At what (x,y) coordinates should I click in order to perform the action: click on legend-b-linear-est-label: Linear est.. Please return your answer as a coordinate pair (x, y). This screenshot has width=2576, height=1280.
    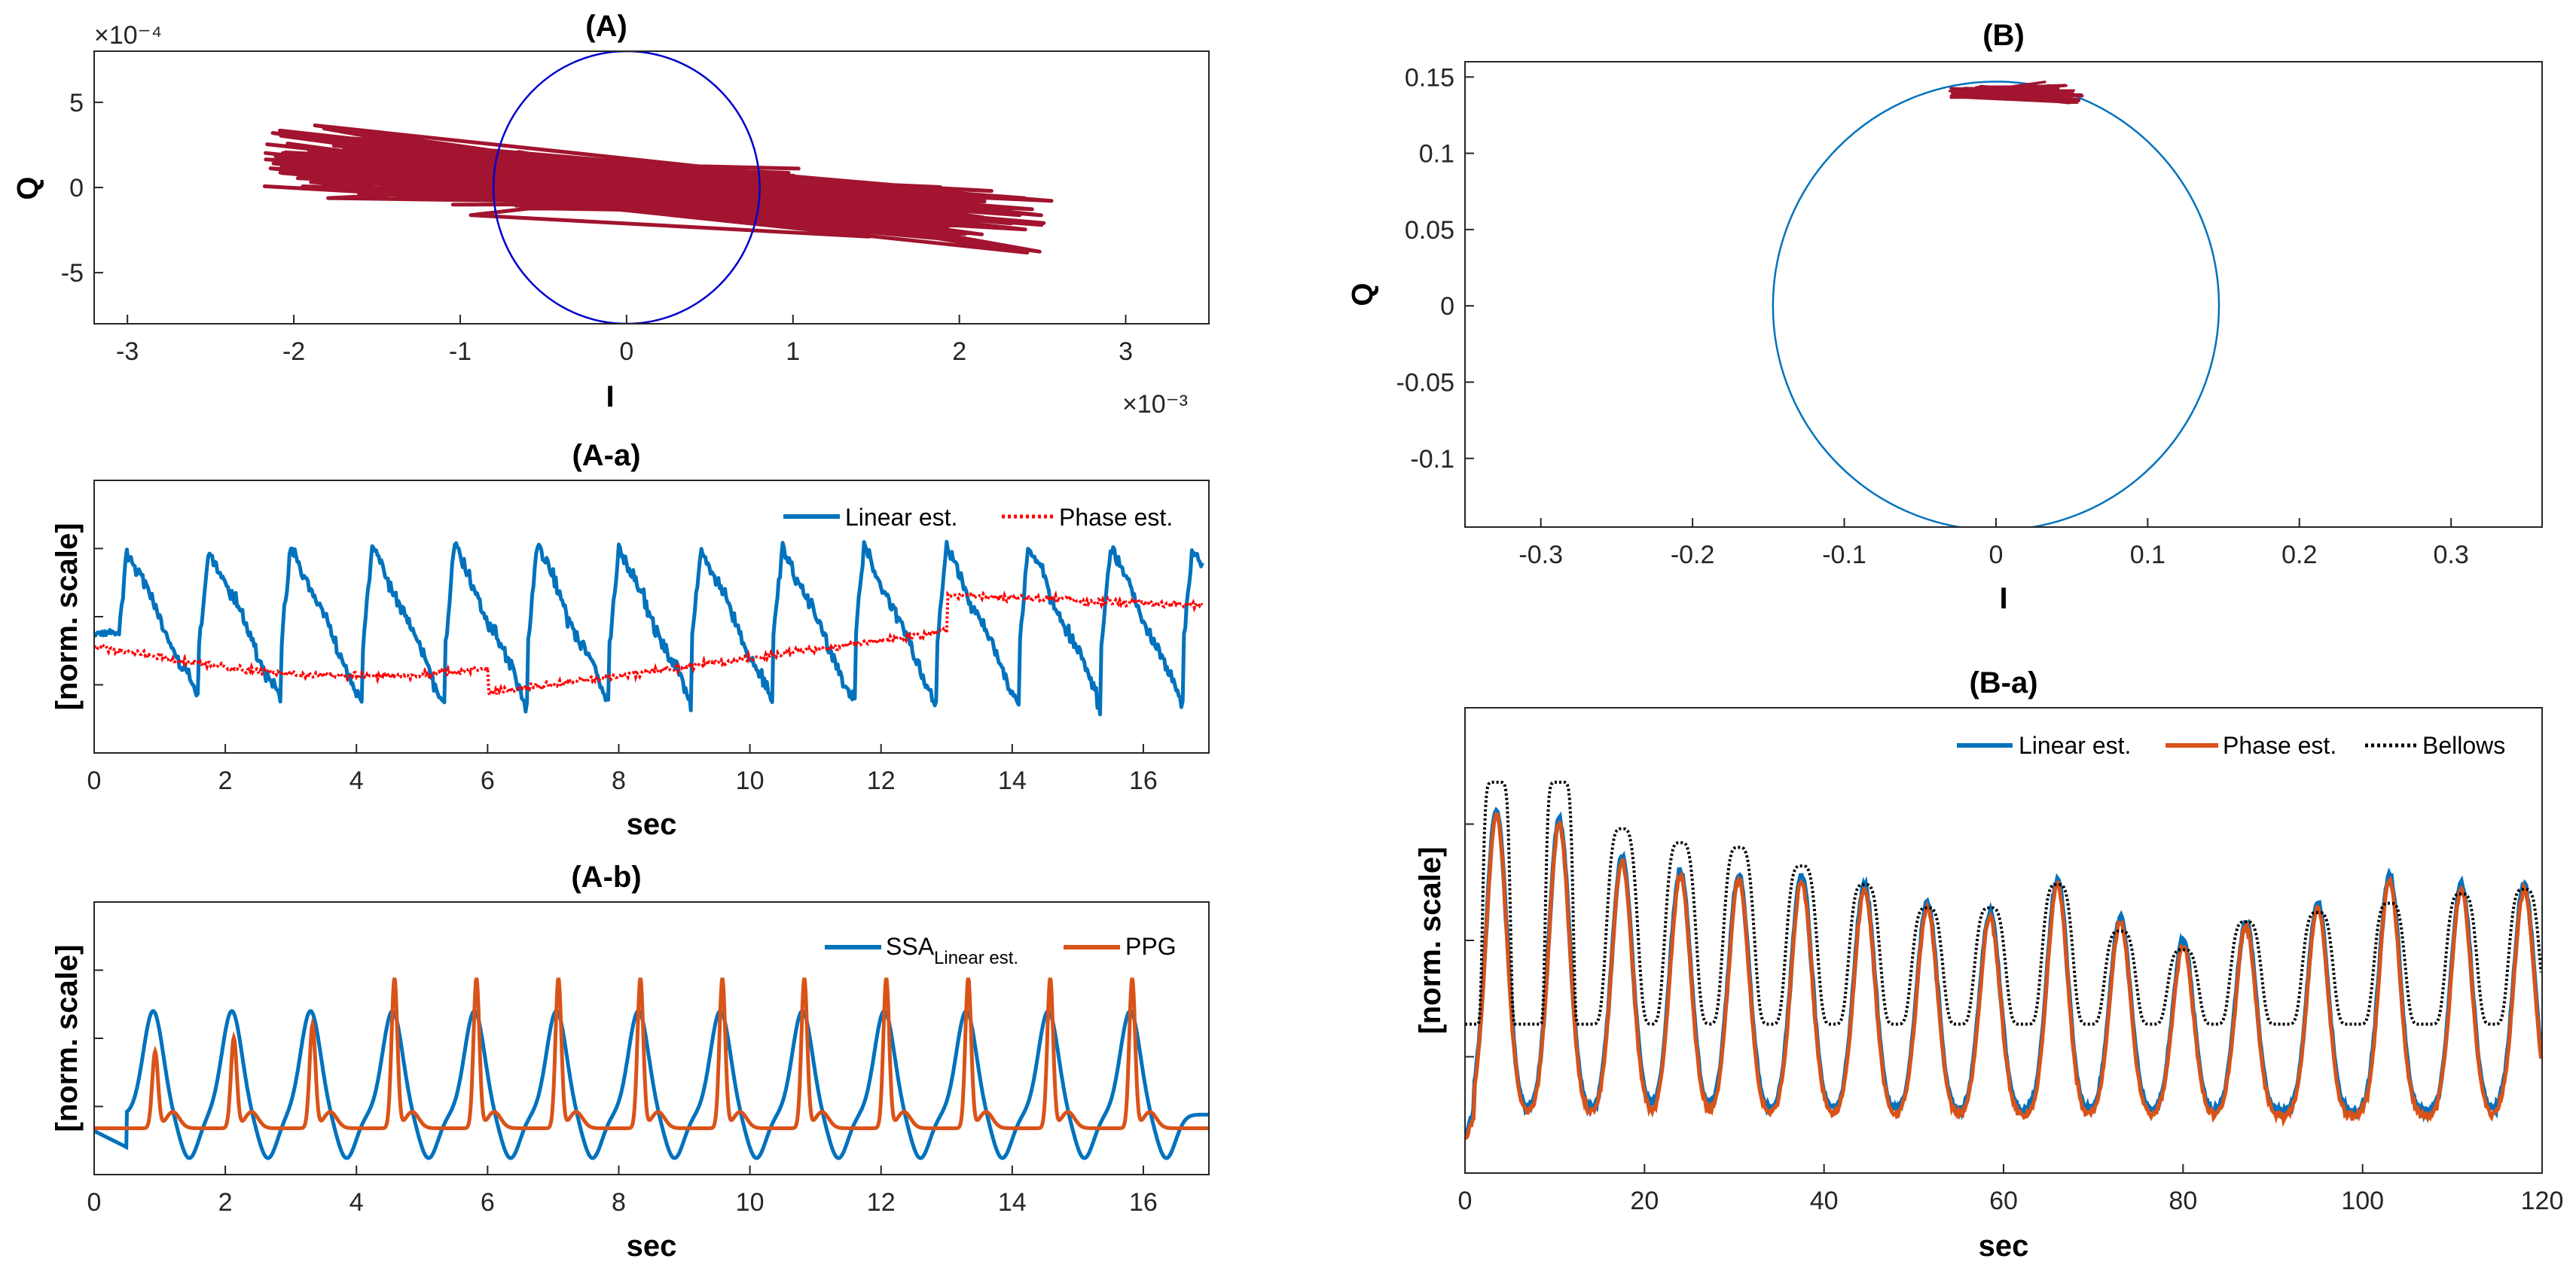
    Looking at the image, I should click on (2075, 745).